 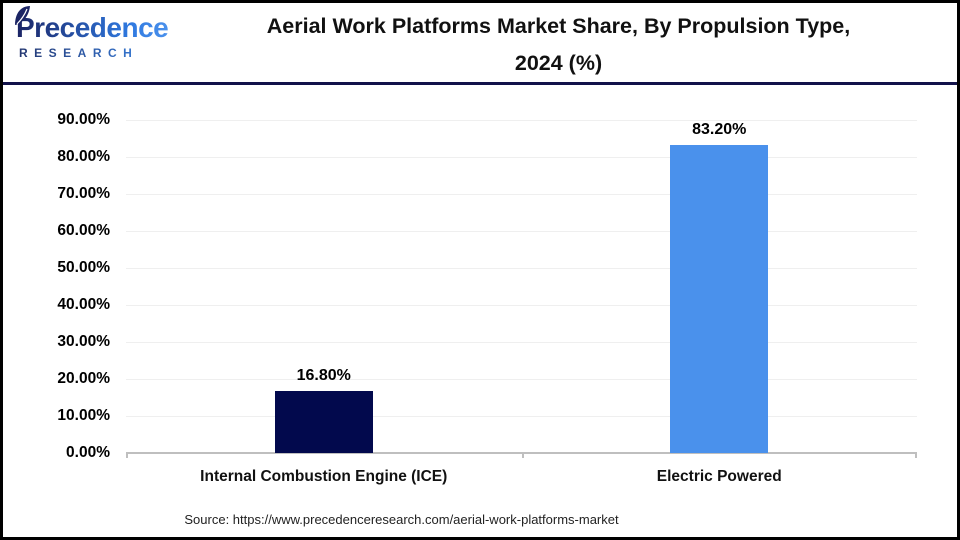 What do you see at coordinates (324, 476) in the screenshot?
I see `x-axis-label: Internal Combustion Engine (ICE)` at bounding box center [324, 476].